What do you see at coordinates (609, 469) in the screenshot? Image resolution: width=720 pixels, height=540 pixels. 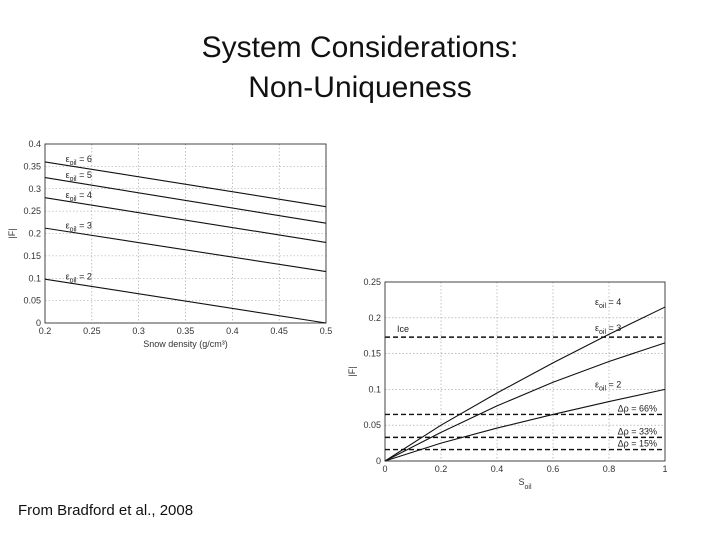 I see `x-tick-label: 0.8` at bounding box center [609, 469].